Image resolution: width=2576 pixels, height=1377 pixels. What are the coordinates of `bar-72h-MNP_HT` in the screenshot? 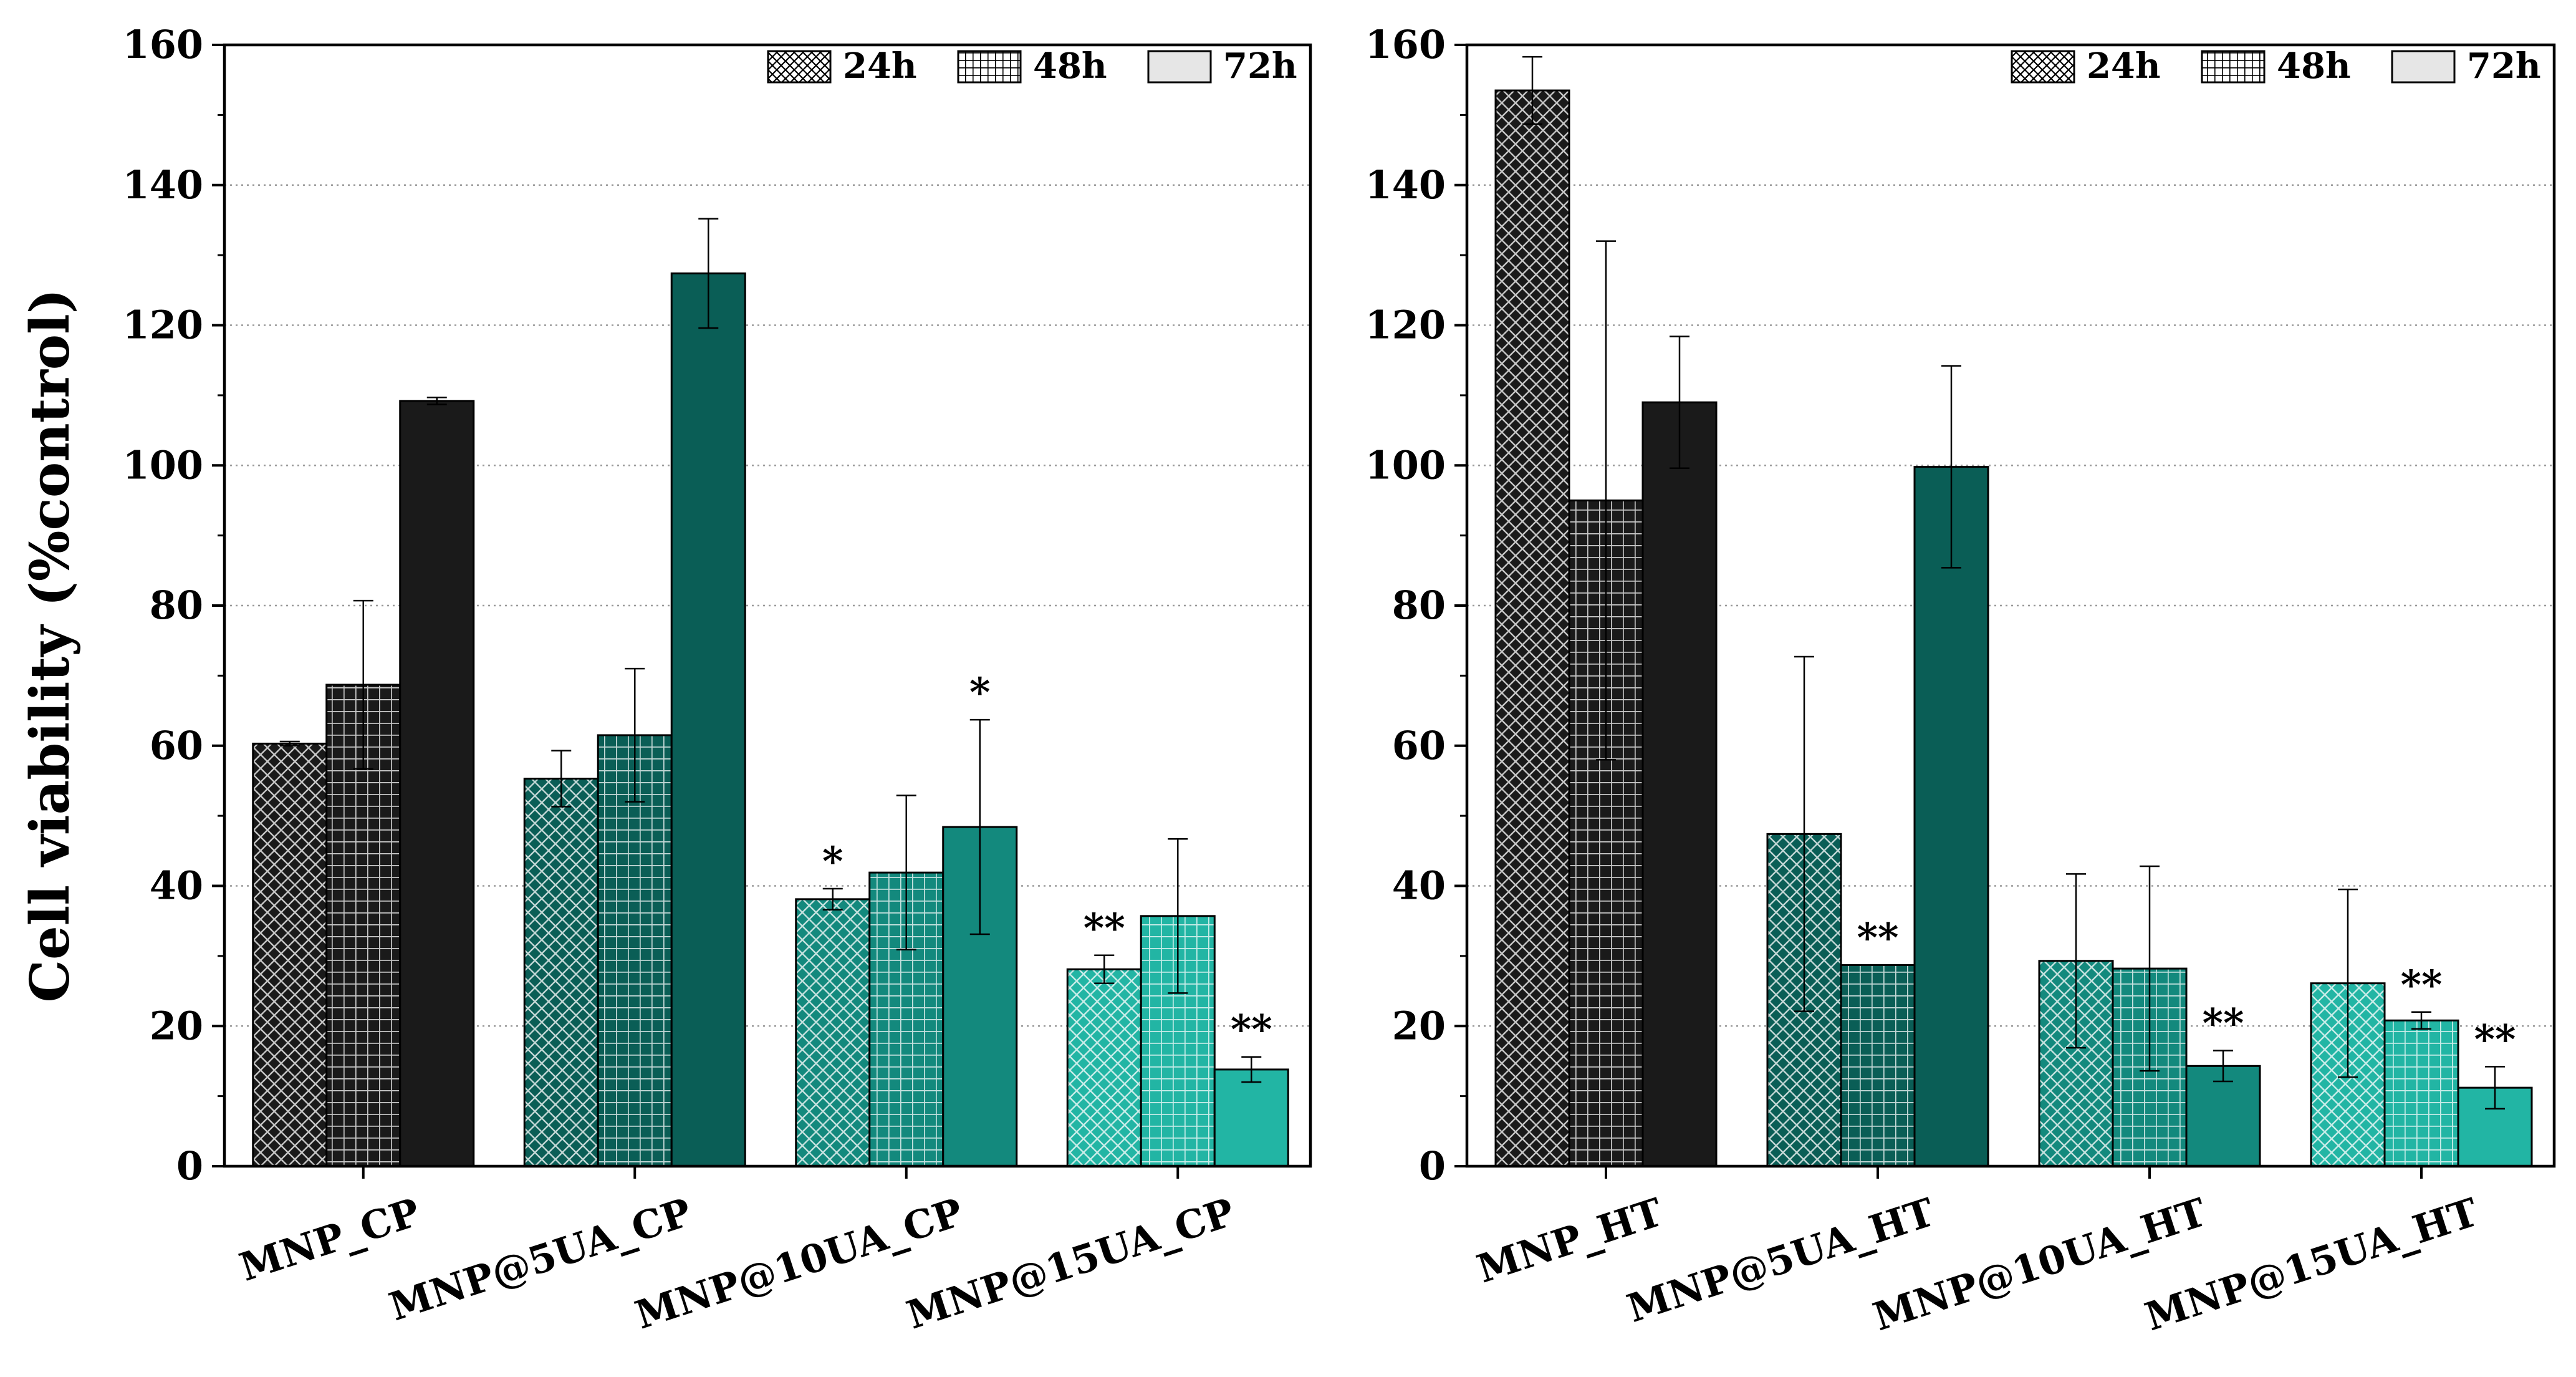 It's located at (1679, 784).